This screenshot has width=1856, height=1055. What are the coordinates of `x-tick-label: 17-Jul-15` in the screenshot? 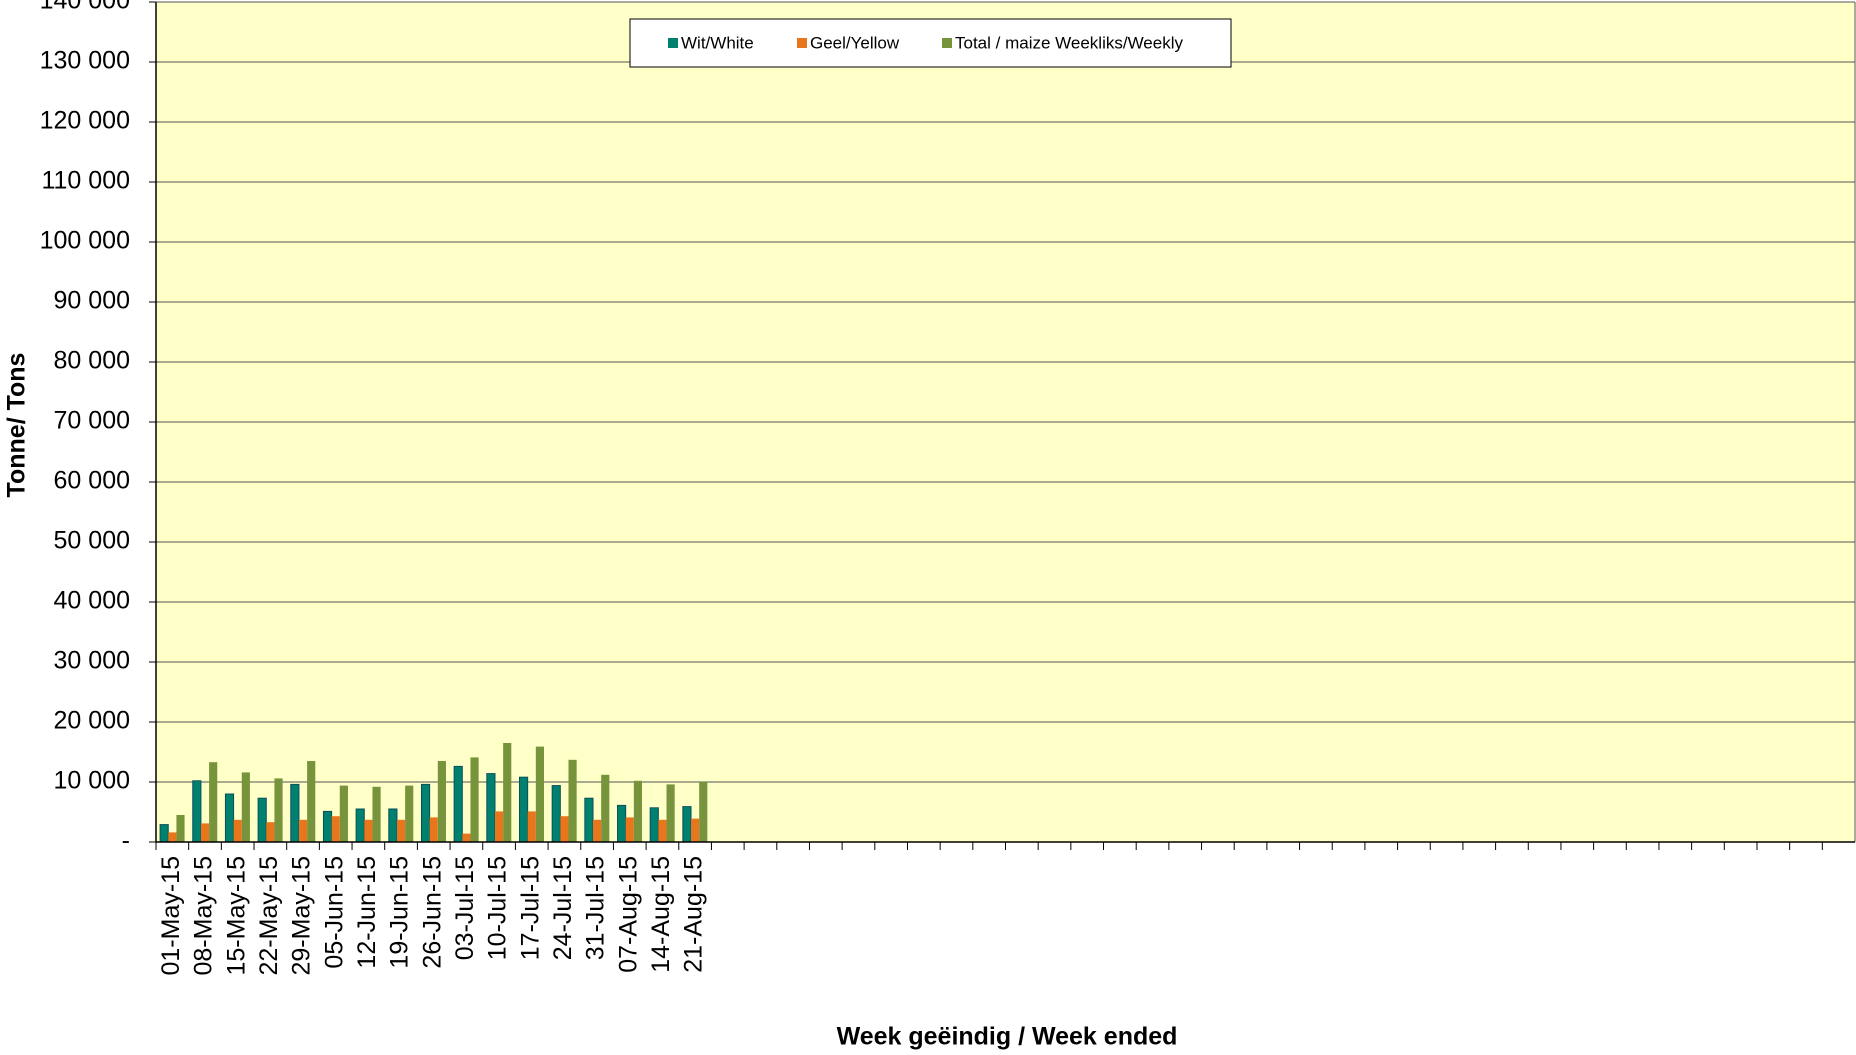 It's located at (530, 908).